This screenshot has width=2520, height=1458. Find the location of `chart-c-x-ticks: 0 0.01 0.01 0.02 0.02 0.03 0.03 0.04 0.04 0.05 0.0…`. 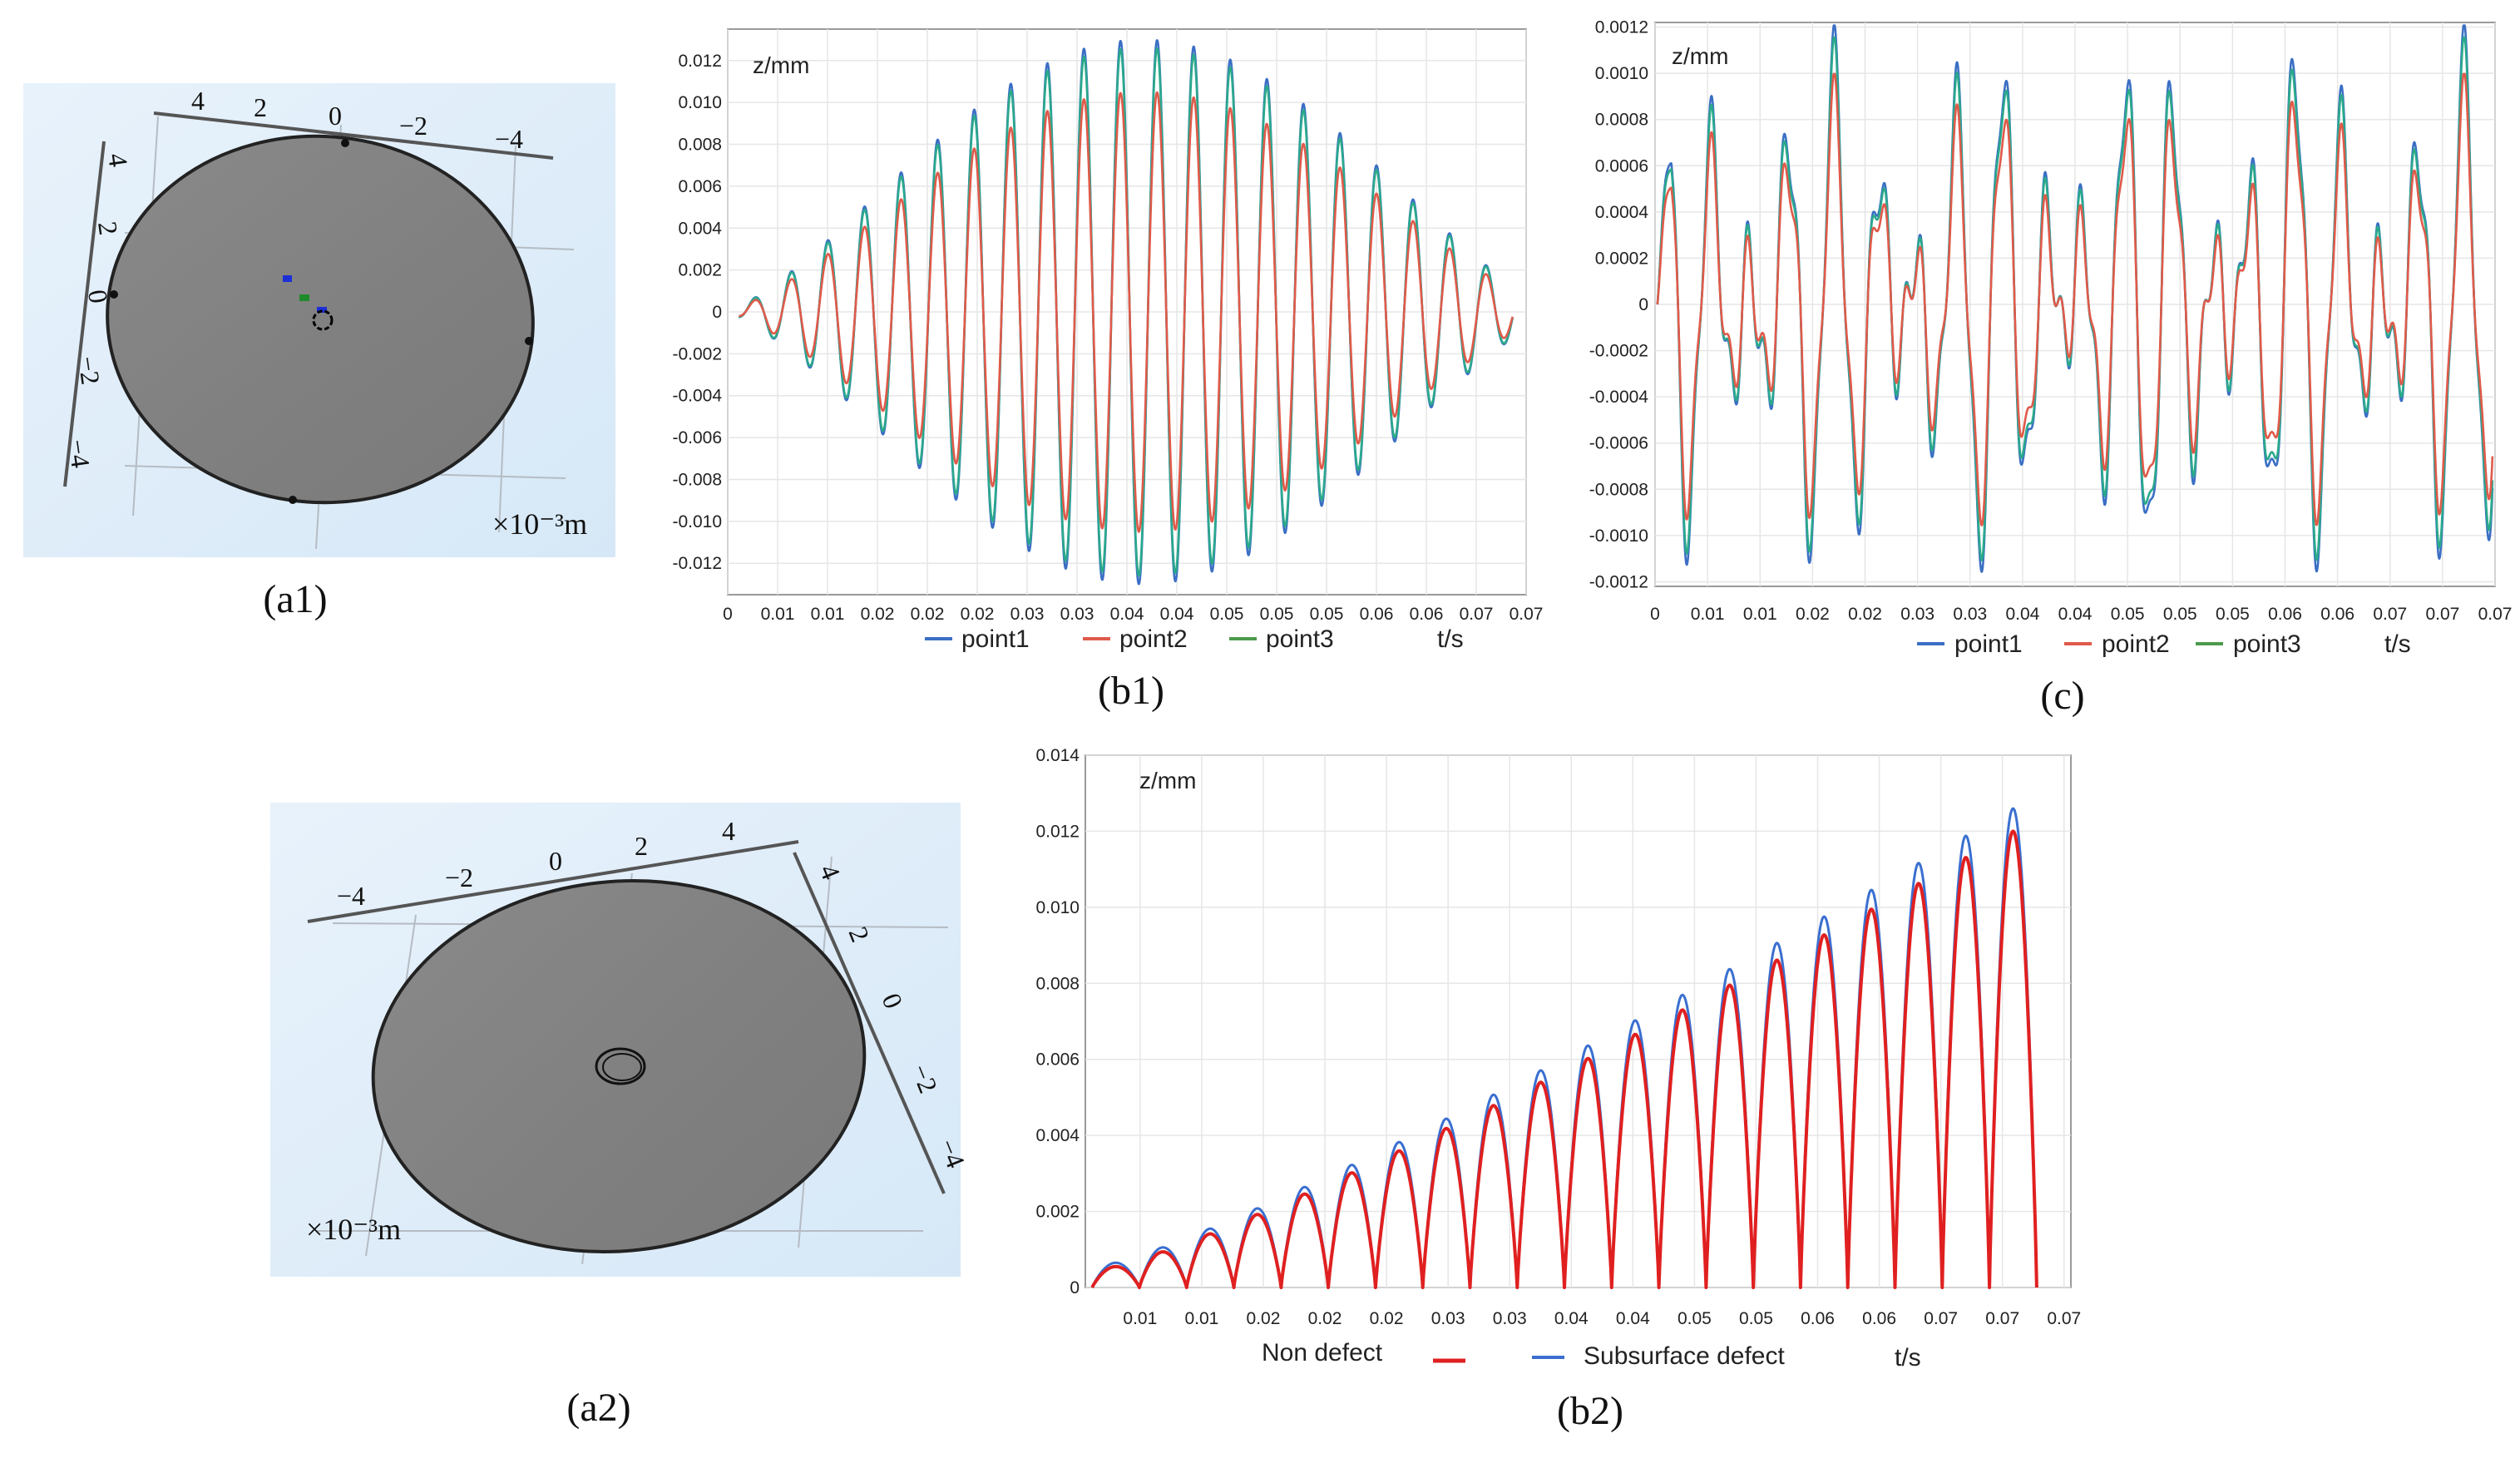

chart-c-x-ticks: 0 0.01 0.01 0.02 0.02 0.03 0.03 0.04 0.04 0.05 0.0… is located at coordinates (2081, 614).